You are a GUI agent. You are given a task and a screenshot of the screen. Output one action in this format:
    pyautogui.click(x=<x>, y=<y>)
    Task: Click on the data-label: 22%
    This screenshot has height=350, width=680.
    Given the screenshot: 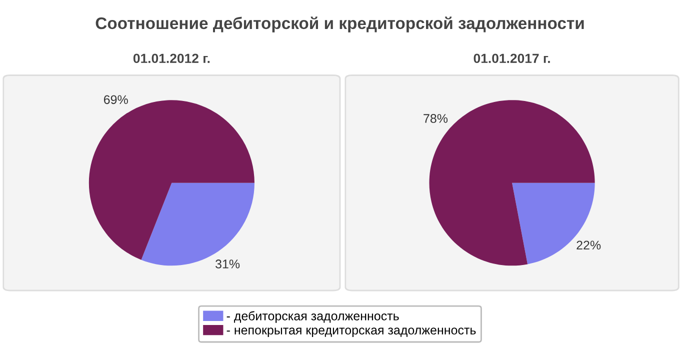 What is the action you would take?
    pyautogui.click(x=588, y=245)
    